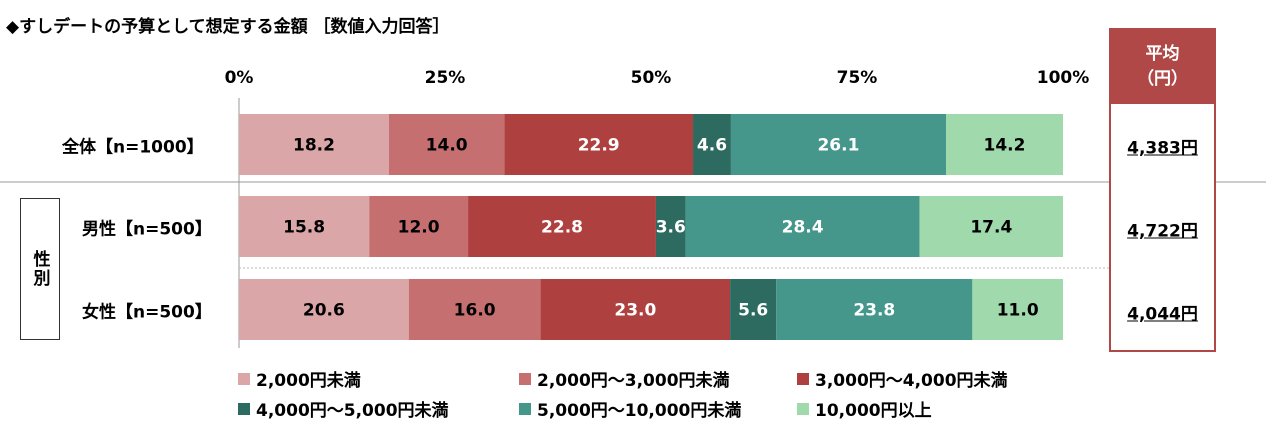 This screenshot has width=1266, height=440. Describe the element at coordinates (239, 78) in the screenshot. I see `axis-tick-0: 0%` at that location.